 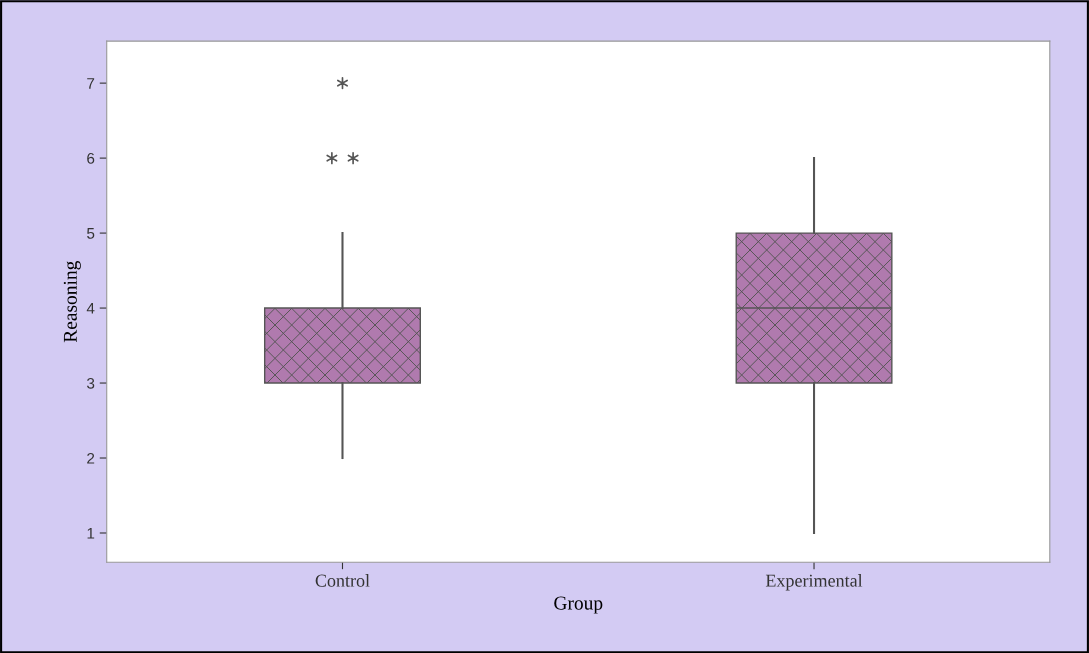 What do you see at coordinates (91, 458) in the screenshot?
I see `y-tick-label: 2` at bounding box center [91, 458].